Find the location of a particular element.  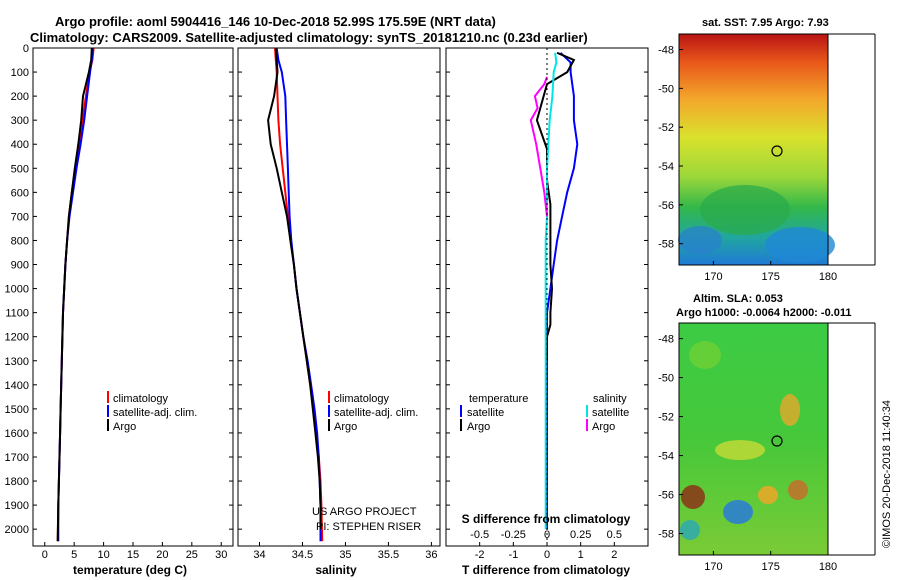

legend-temp-argo-label: Argo is located at coordinates (478, 427).